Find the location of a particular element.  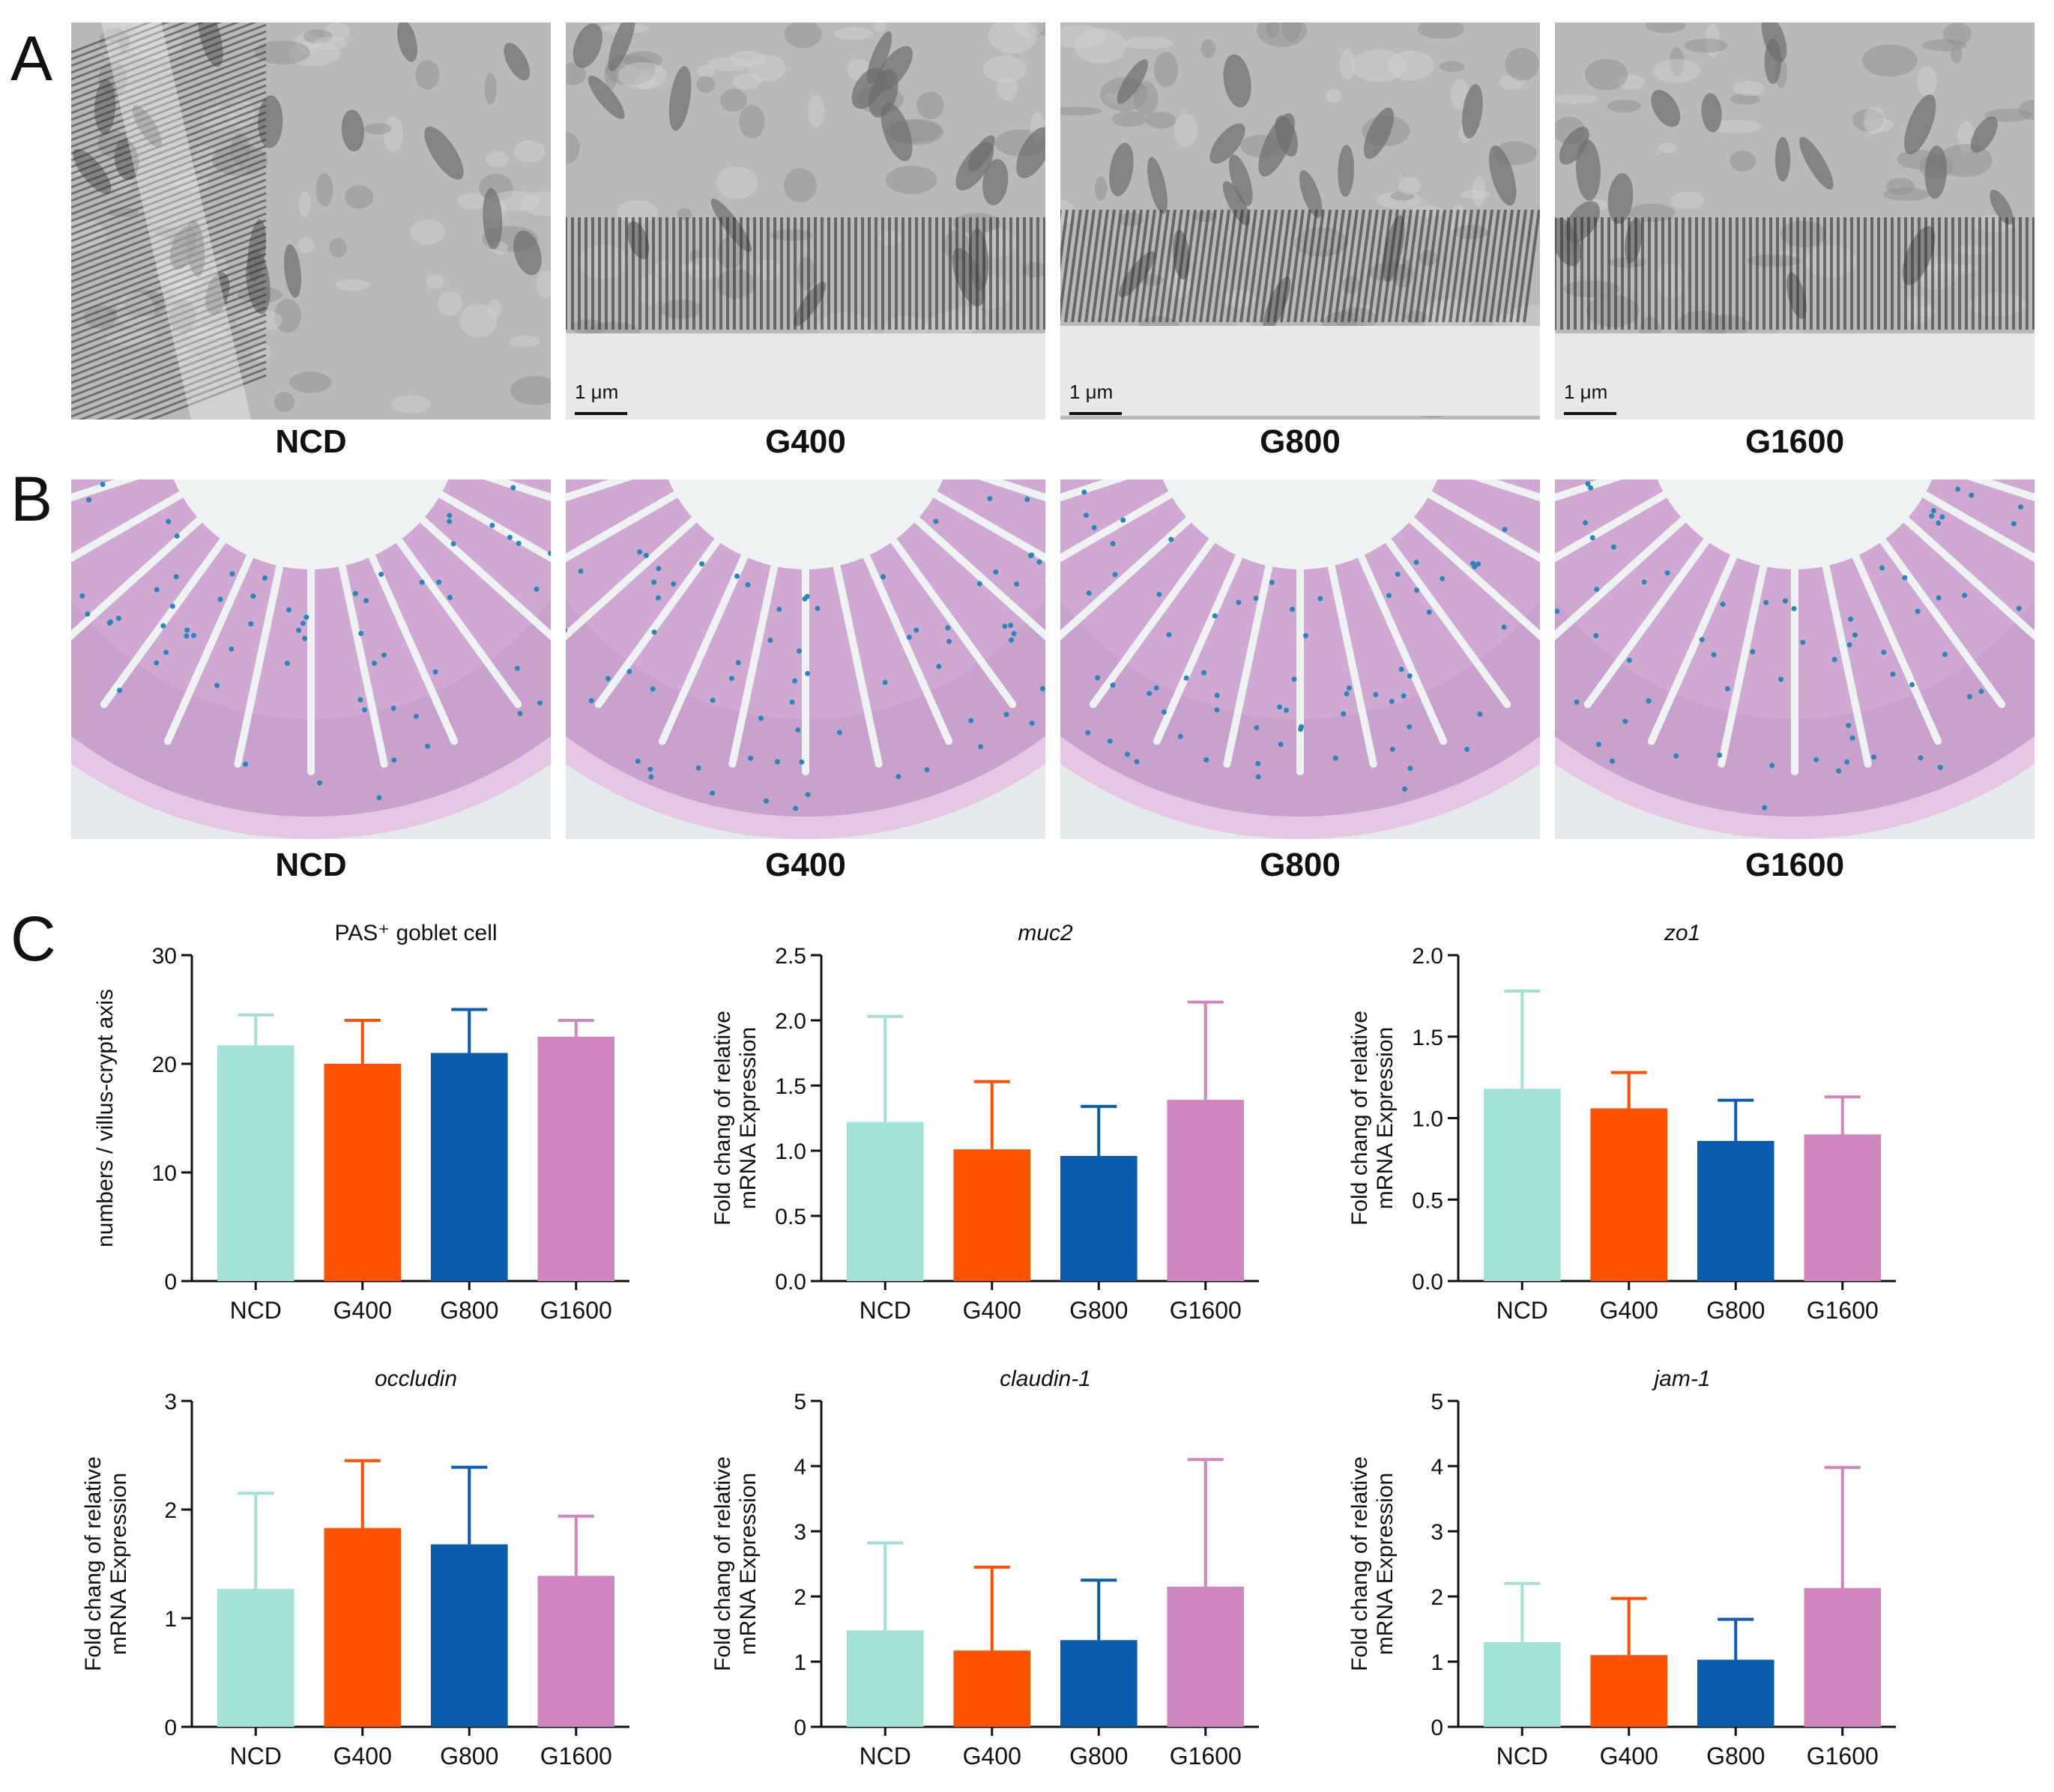

chart-title: claudin-1 is located at coordinates (1045, 1378).